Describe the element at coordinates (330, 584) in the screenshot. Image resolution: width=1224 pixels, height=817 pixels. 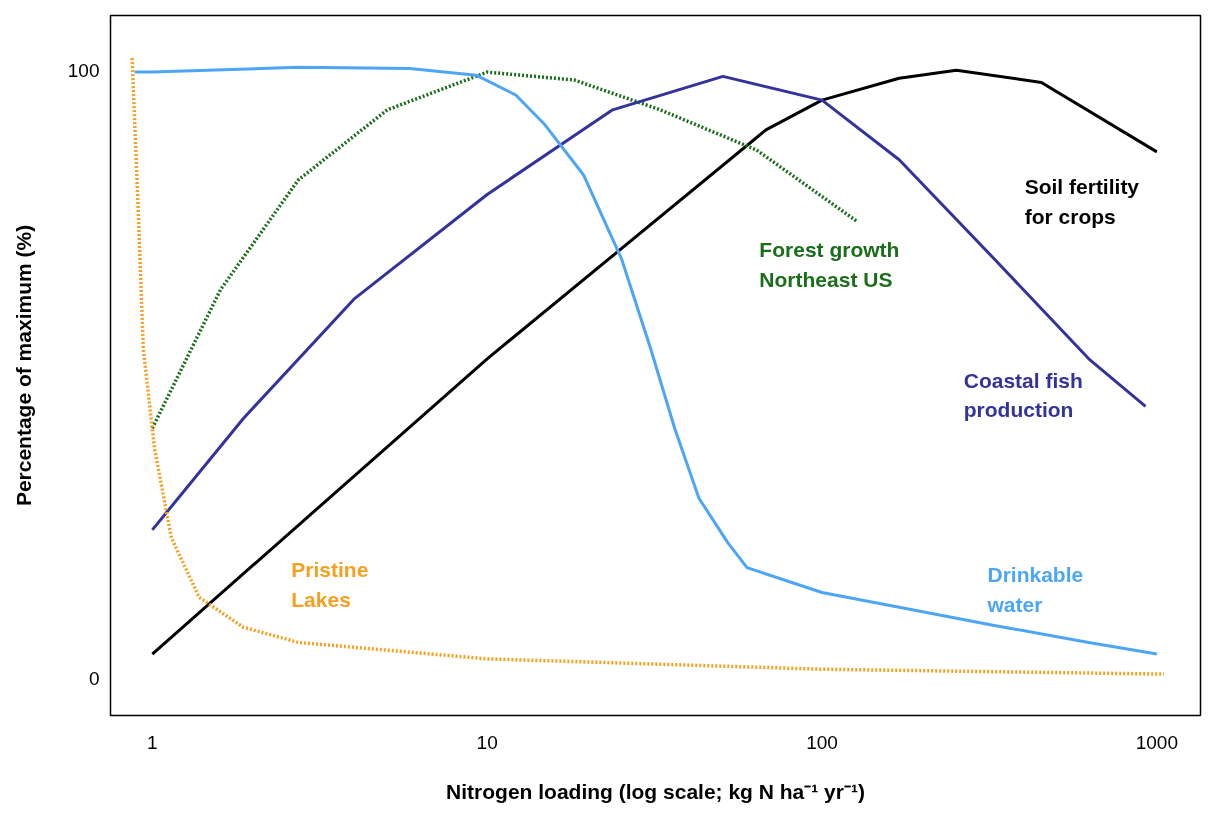
I see `series-label: Pristine Lakes` at that location.